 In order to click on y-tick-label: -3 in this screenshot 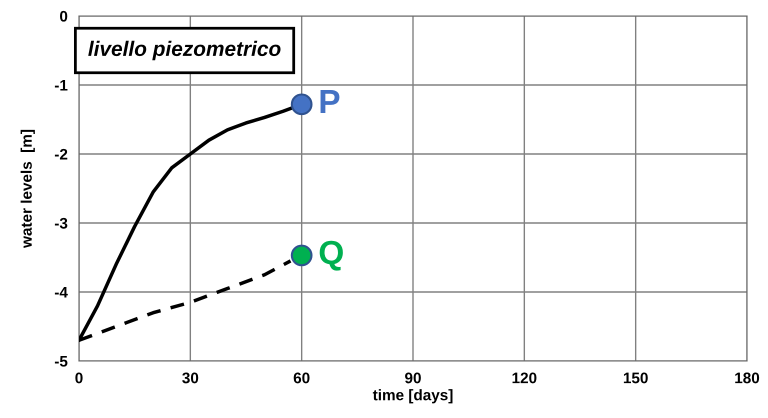, I will do `click(61, 223)`.